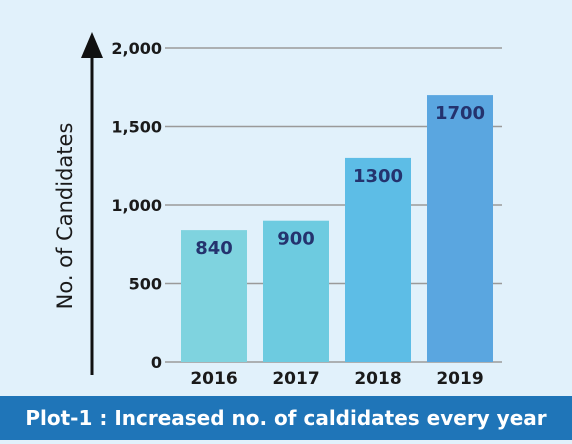  I want to click on x-tick-label: 2016, so click(213, 379).